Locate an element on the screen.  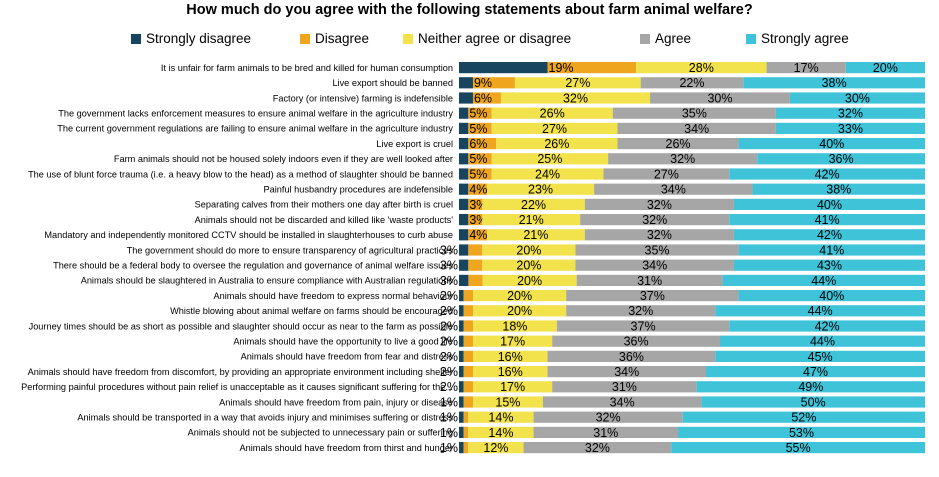
legend-label: Neither agree or disagree is located at coordinates (495, 38).